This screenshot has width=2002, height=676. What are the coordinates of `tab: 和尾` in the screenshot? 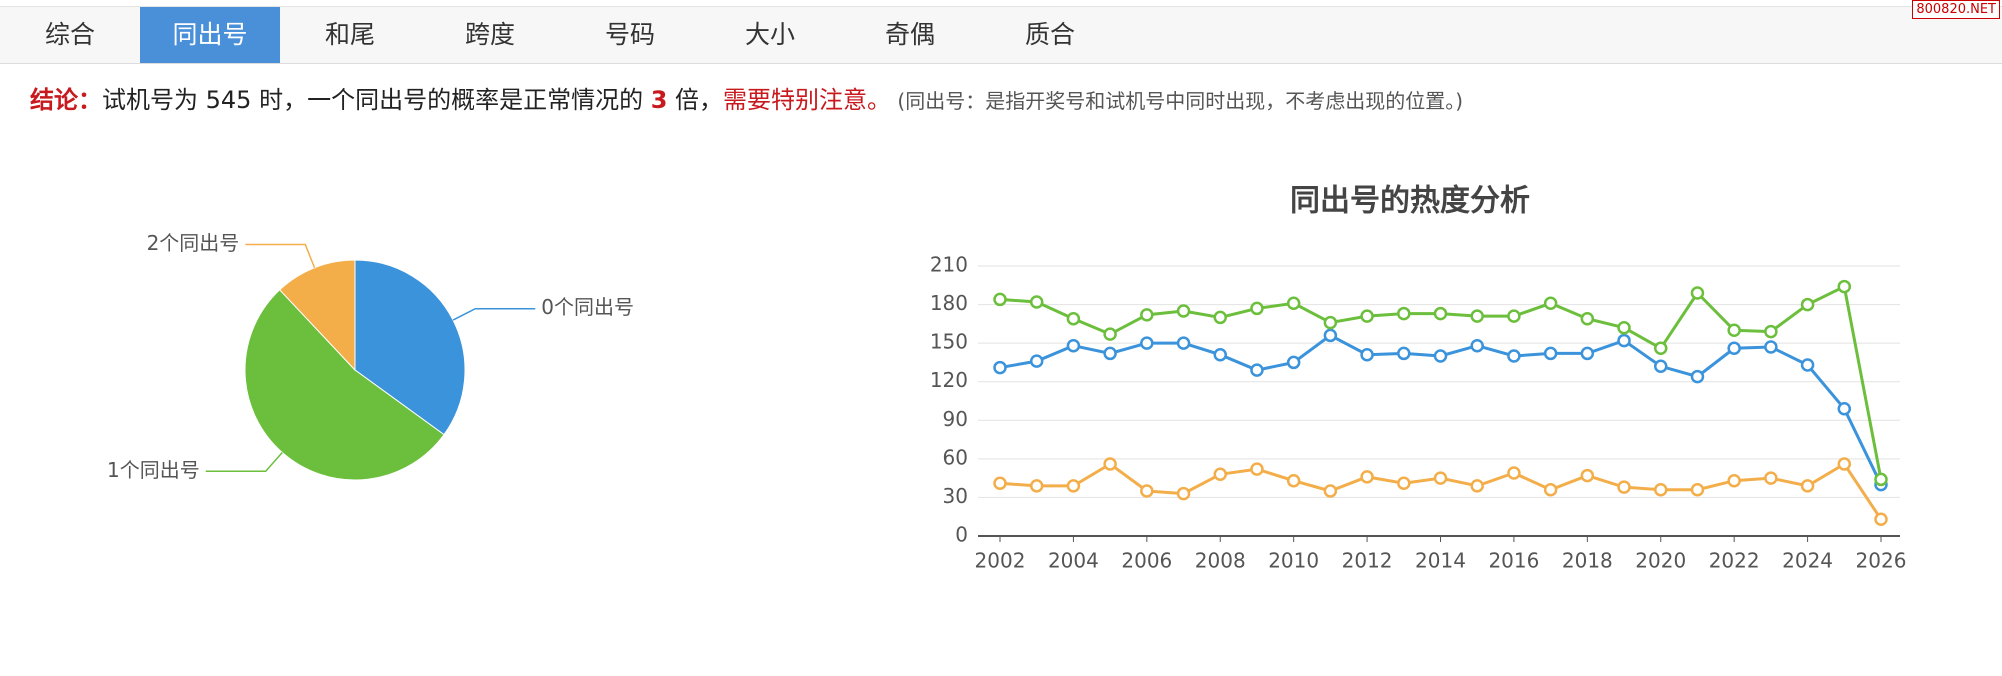 It's located at (349, 34).